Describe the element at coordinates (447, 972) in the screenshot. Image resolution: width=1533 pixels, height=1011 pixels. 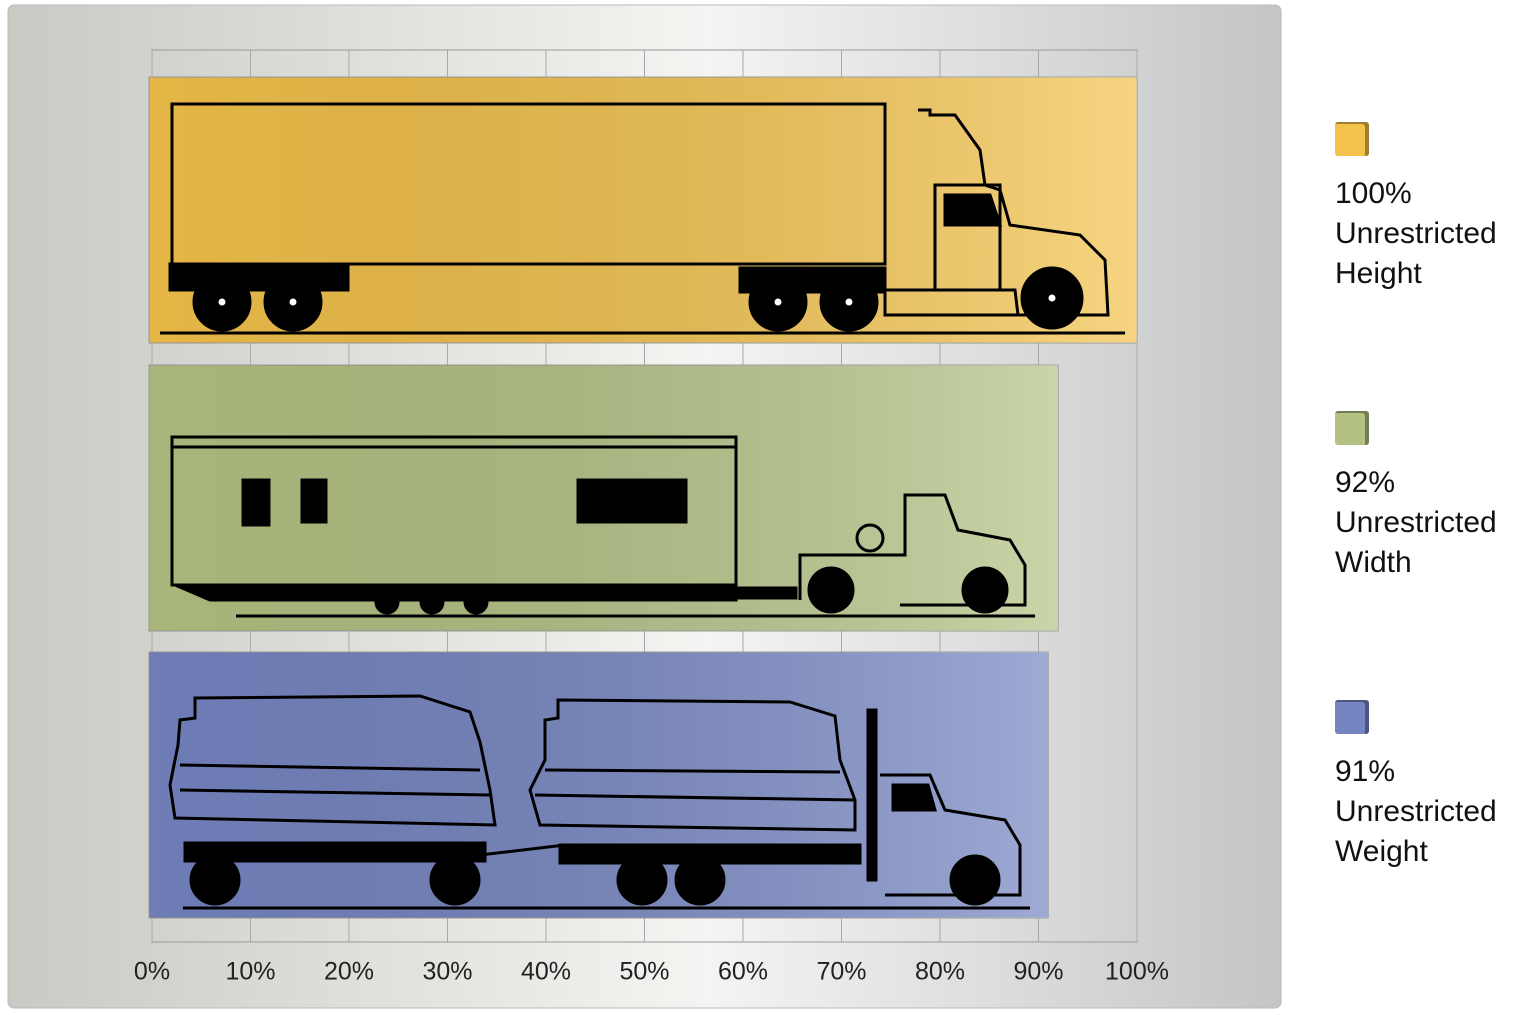
I see `x-tick-label: 30%` at that location.